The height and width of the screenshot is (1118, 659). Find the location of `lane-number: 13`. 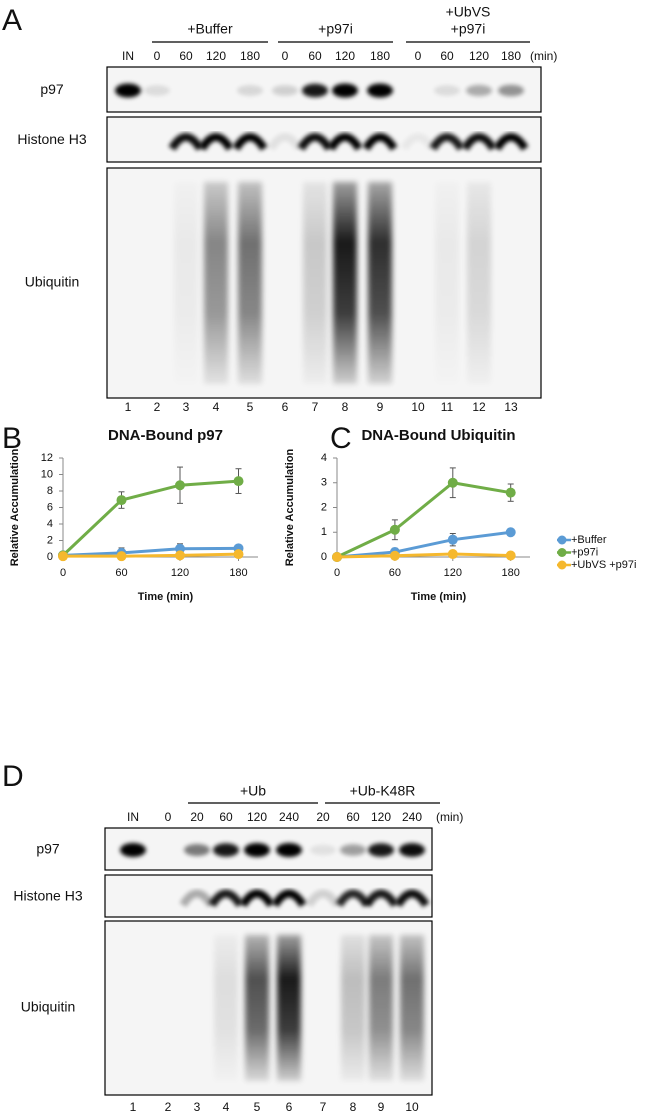

lane-number: 13 is located at coordinates (511, 407).